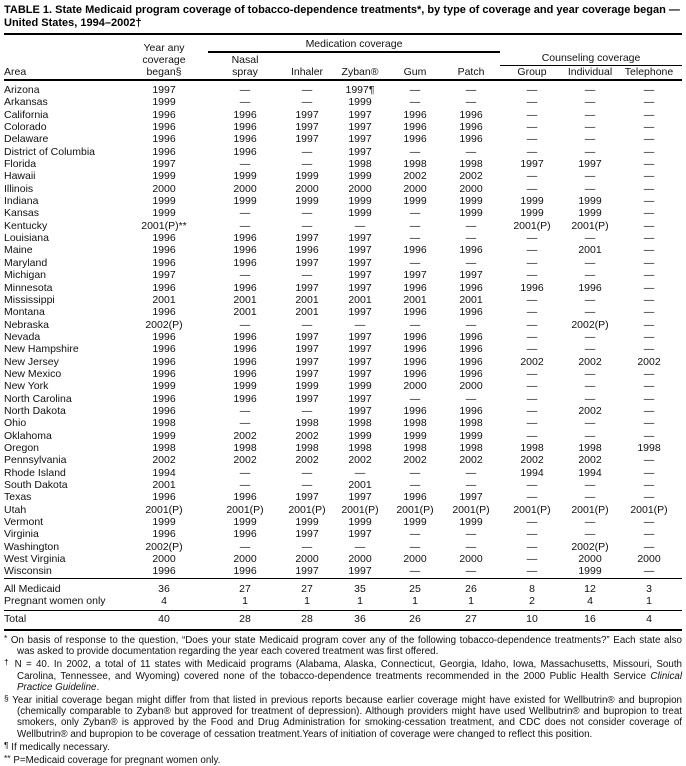 This screenshot has width=686, height=766. I want to click on value-cell: 26, so click(471, 588).